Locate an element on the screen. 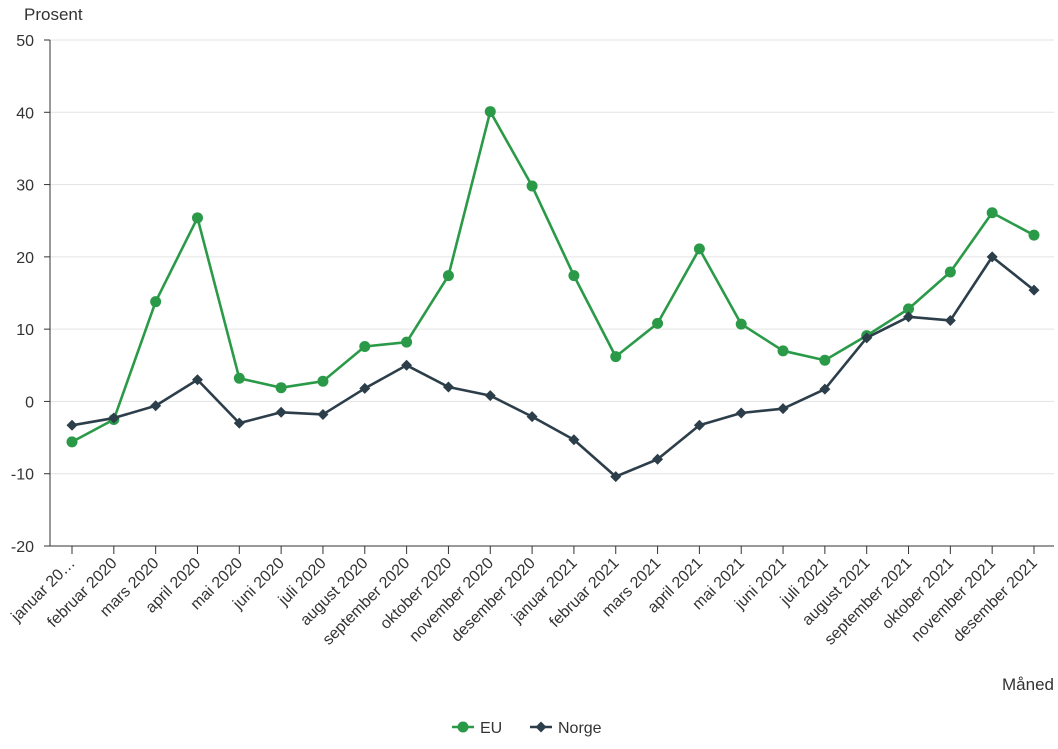  y-tick-label: 20 is located at coordinates (25, 258).